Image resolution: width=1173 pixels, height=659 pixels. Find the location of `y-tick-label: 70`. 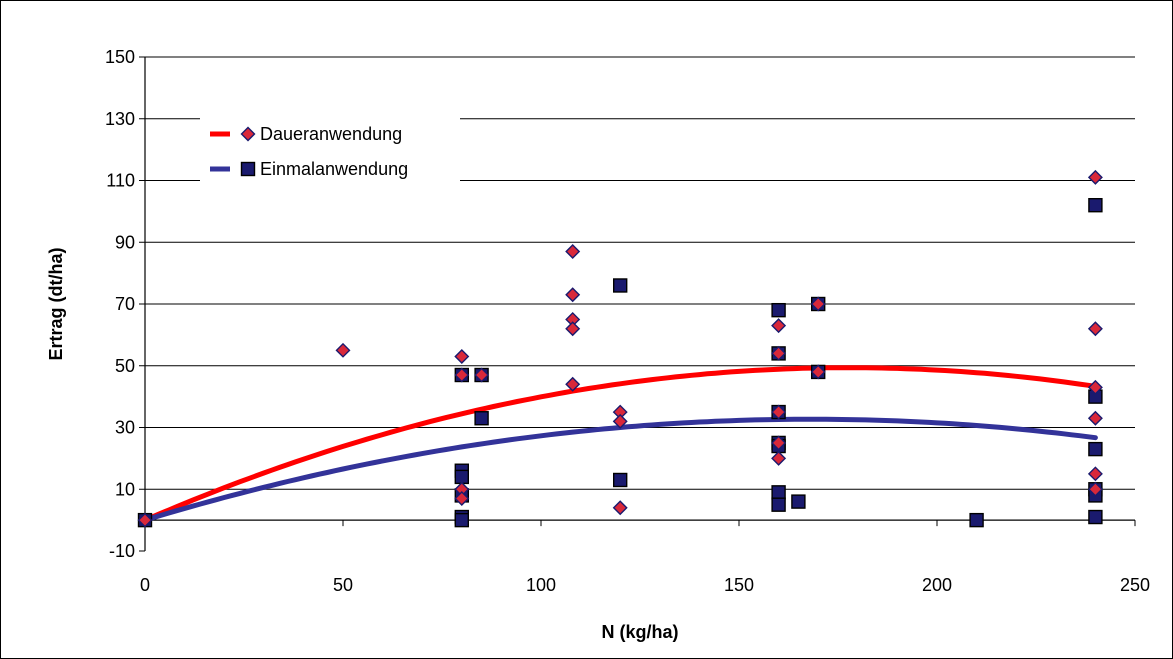

y-tick-label: 70 is located at coordinates (125, 304).